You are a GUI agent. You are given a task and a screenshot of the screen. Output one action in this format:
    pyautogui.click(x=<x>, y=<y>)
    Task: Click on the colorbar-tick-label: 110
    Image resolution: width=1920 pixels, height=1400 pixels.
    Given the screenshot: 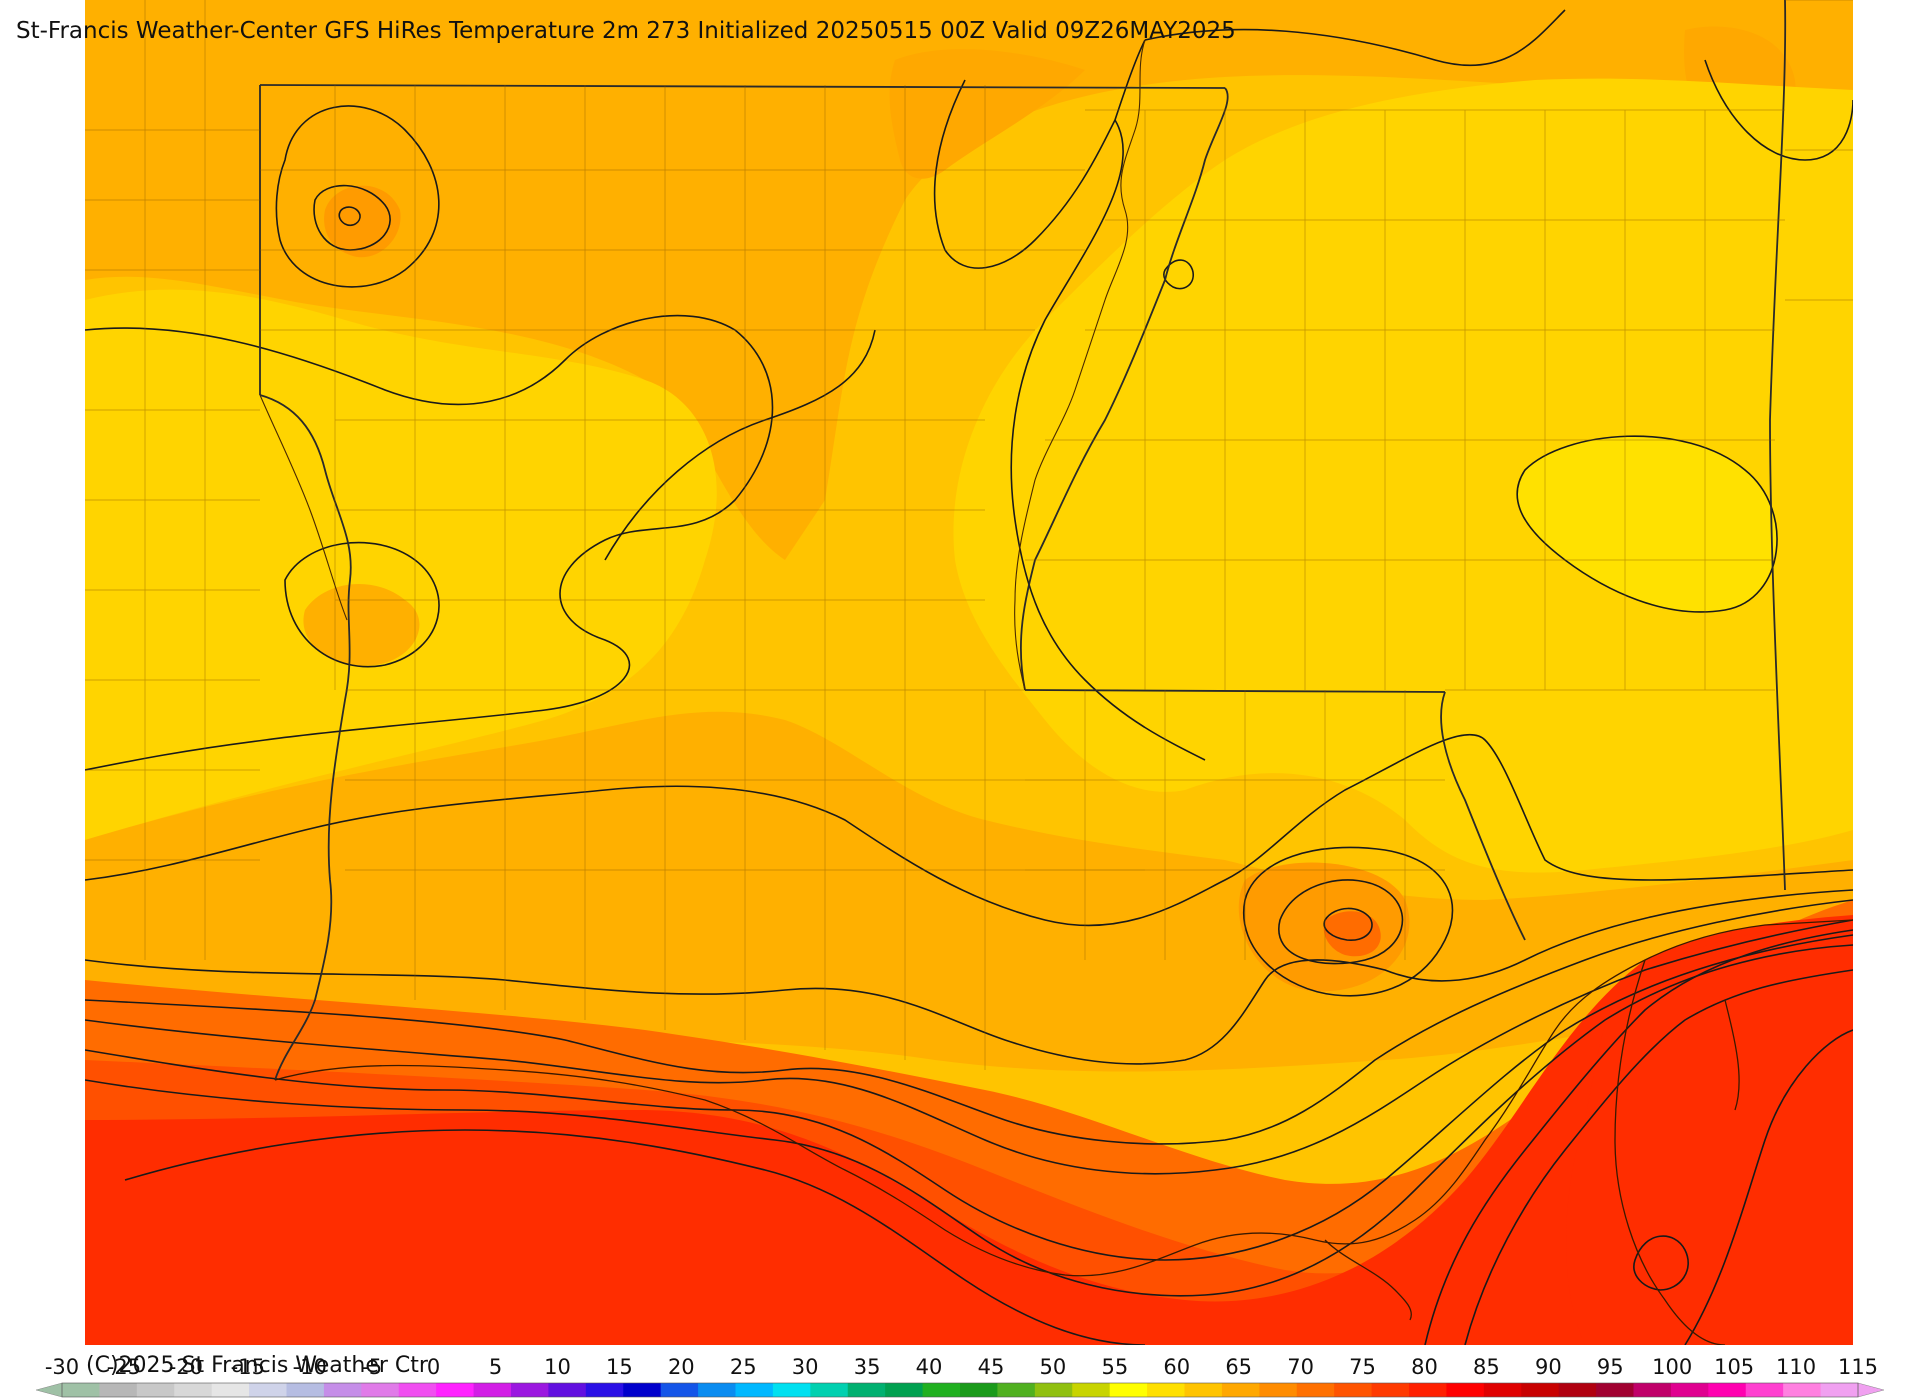 What is the action you would take?
    pyautogui.click(x=1796, y=1367)
    